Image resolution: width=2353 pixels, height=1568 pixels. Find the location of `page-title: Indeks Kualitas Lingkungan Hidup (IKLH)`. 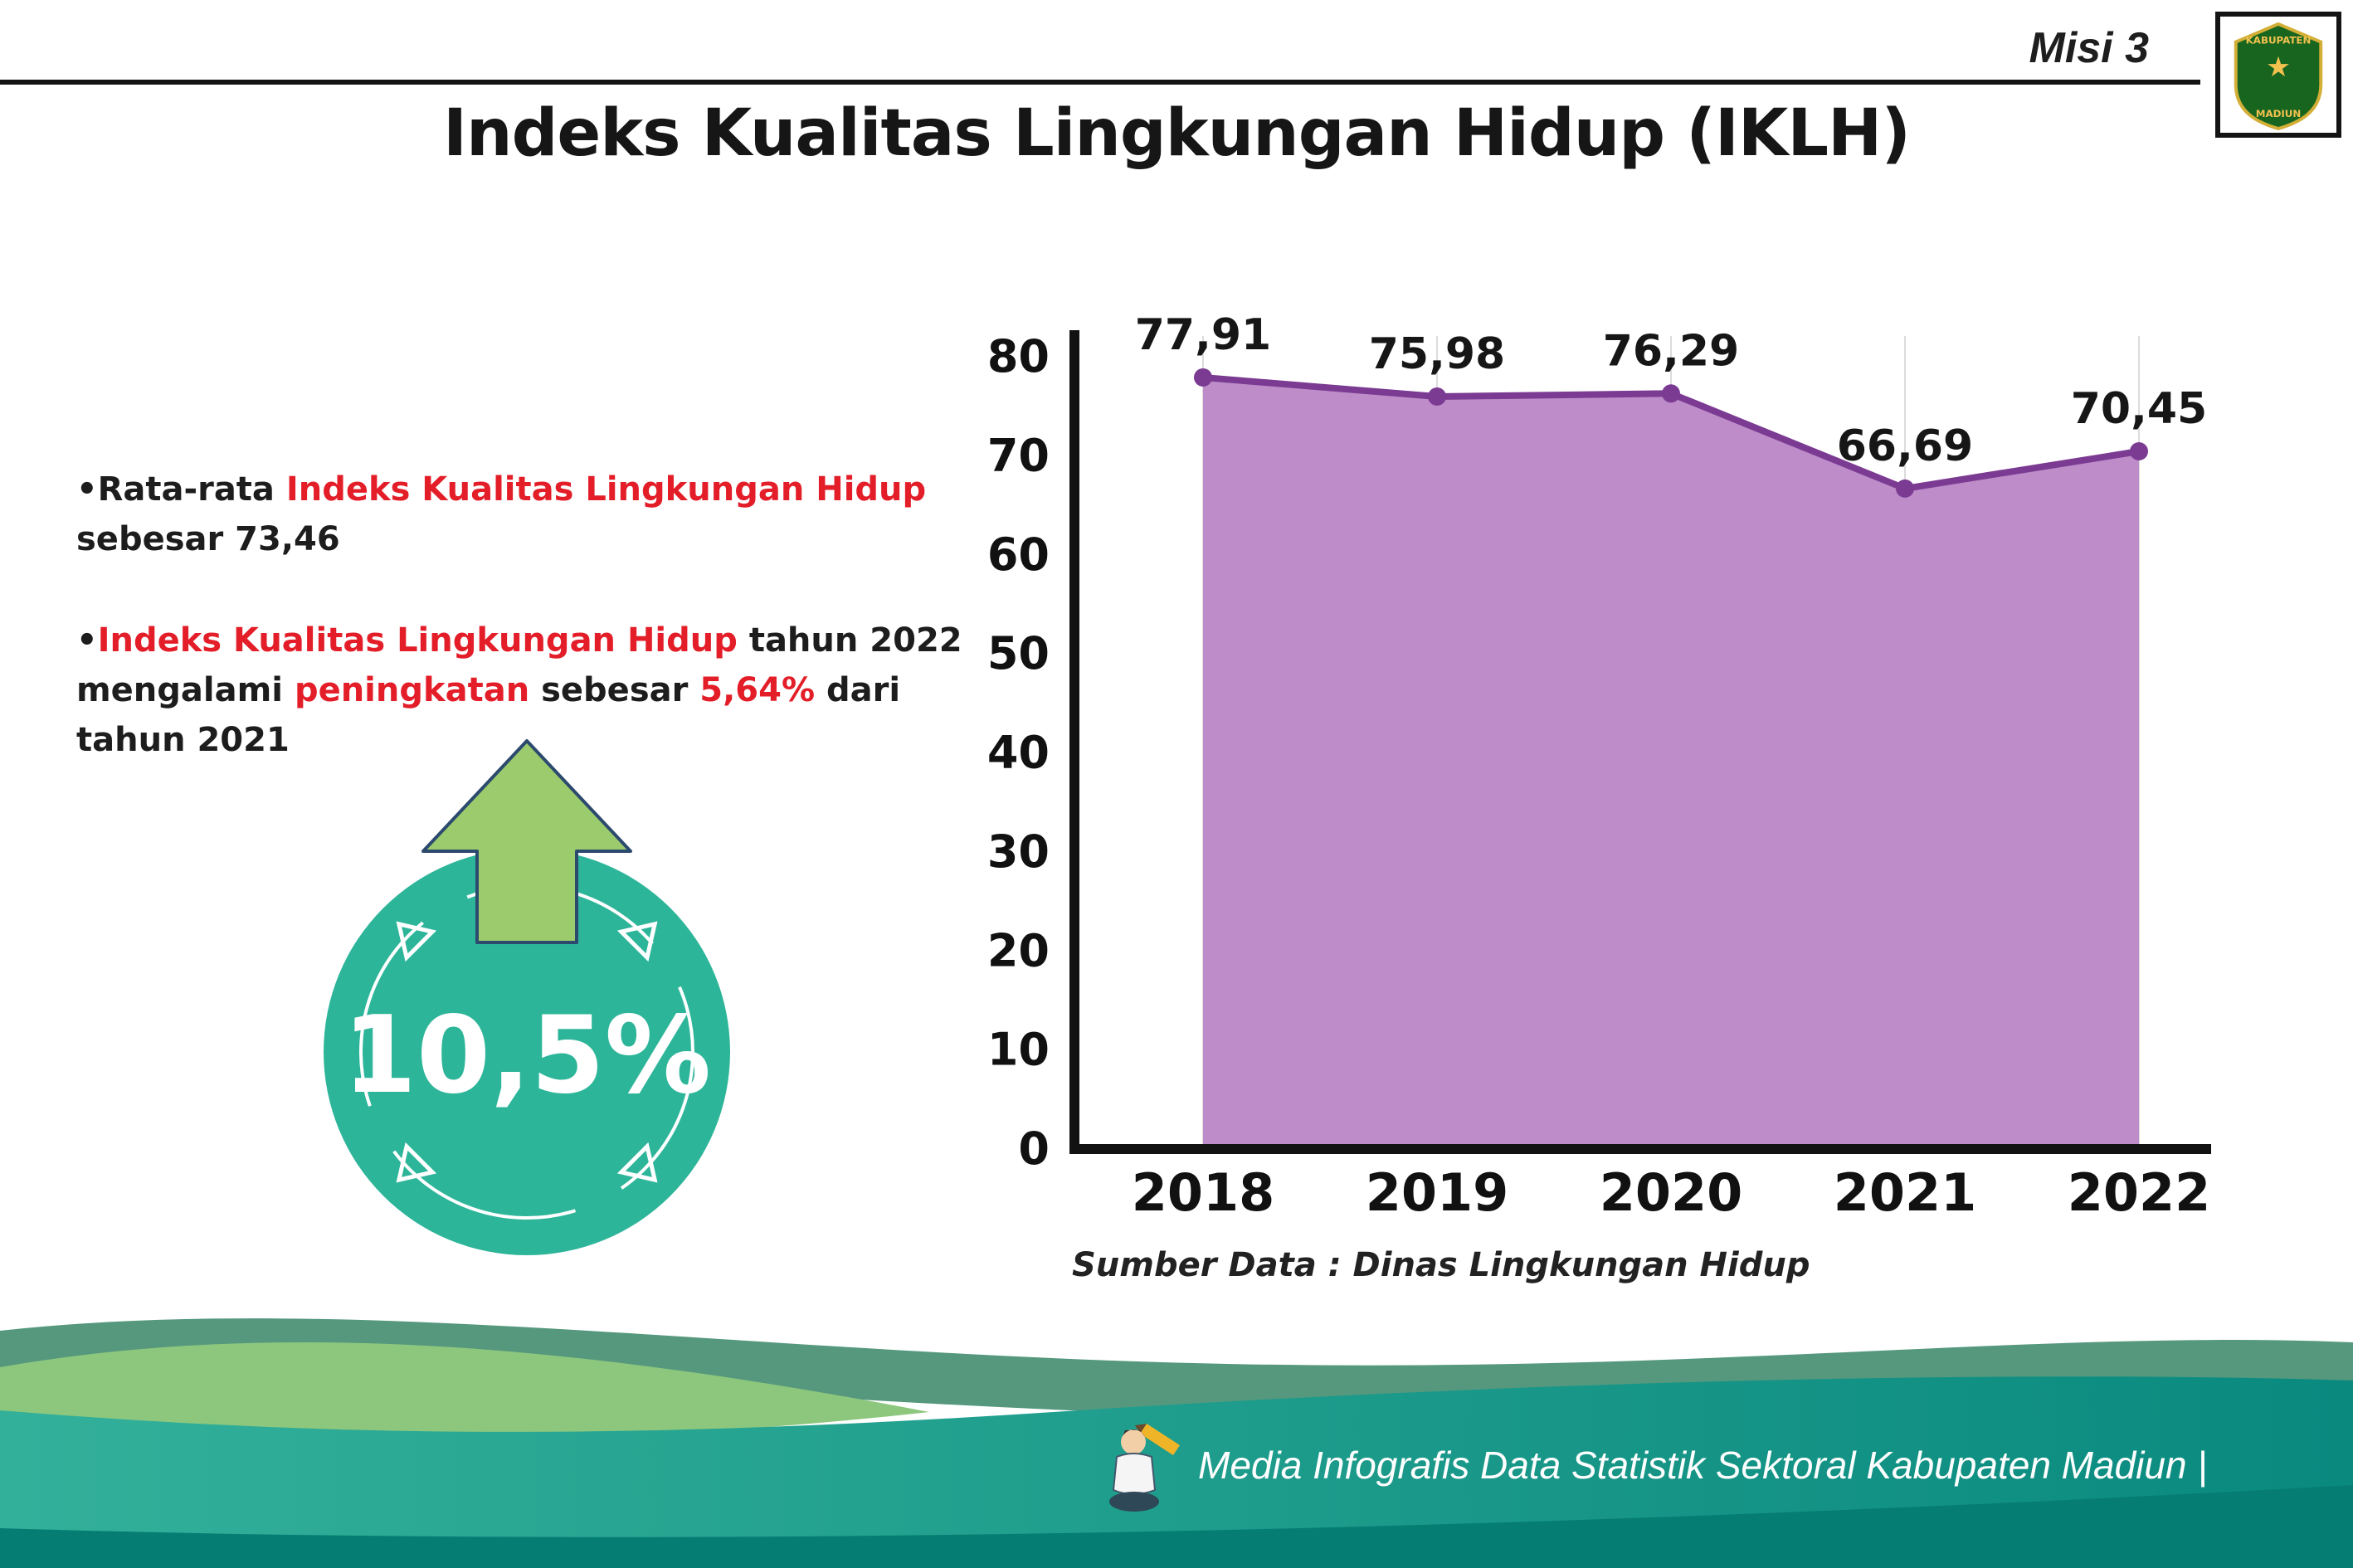

page-title: Indeks Kualitas Lingkungan Hidup (IKLH) is located at coordinates (1177, 133).